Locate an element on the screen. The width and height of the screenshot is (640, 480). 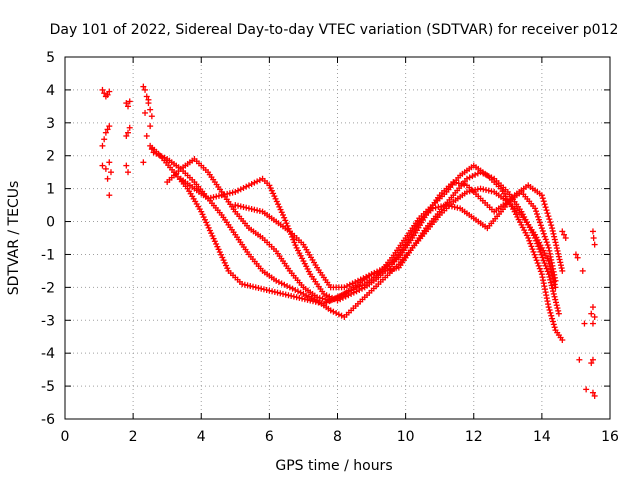
y-tick-label: -3 is located at coordinates (48, 321).